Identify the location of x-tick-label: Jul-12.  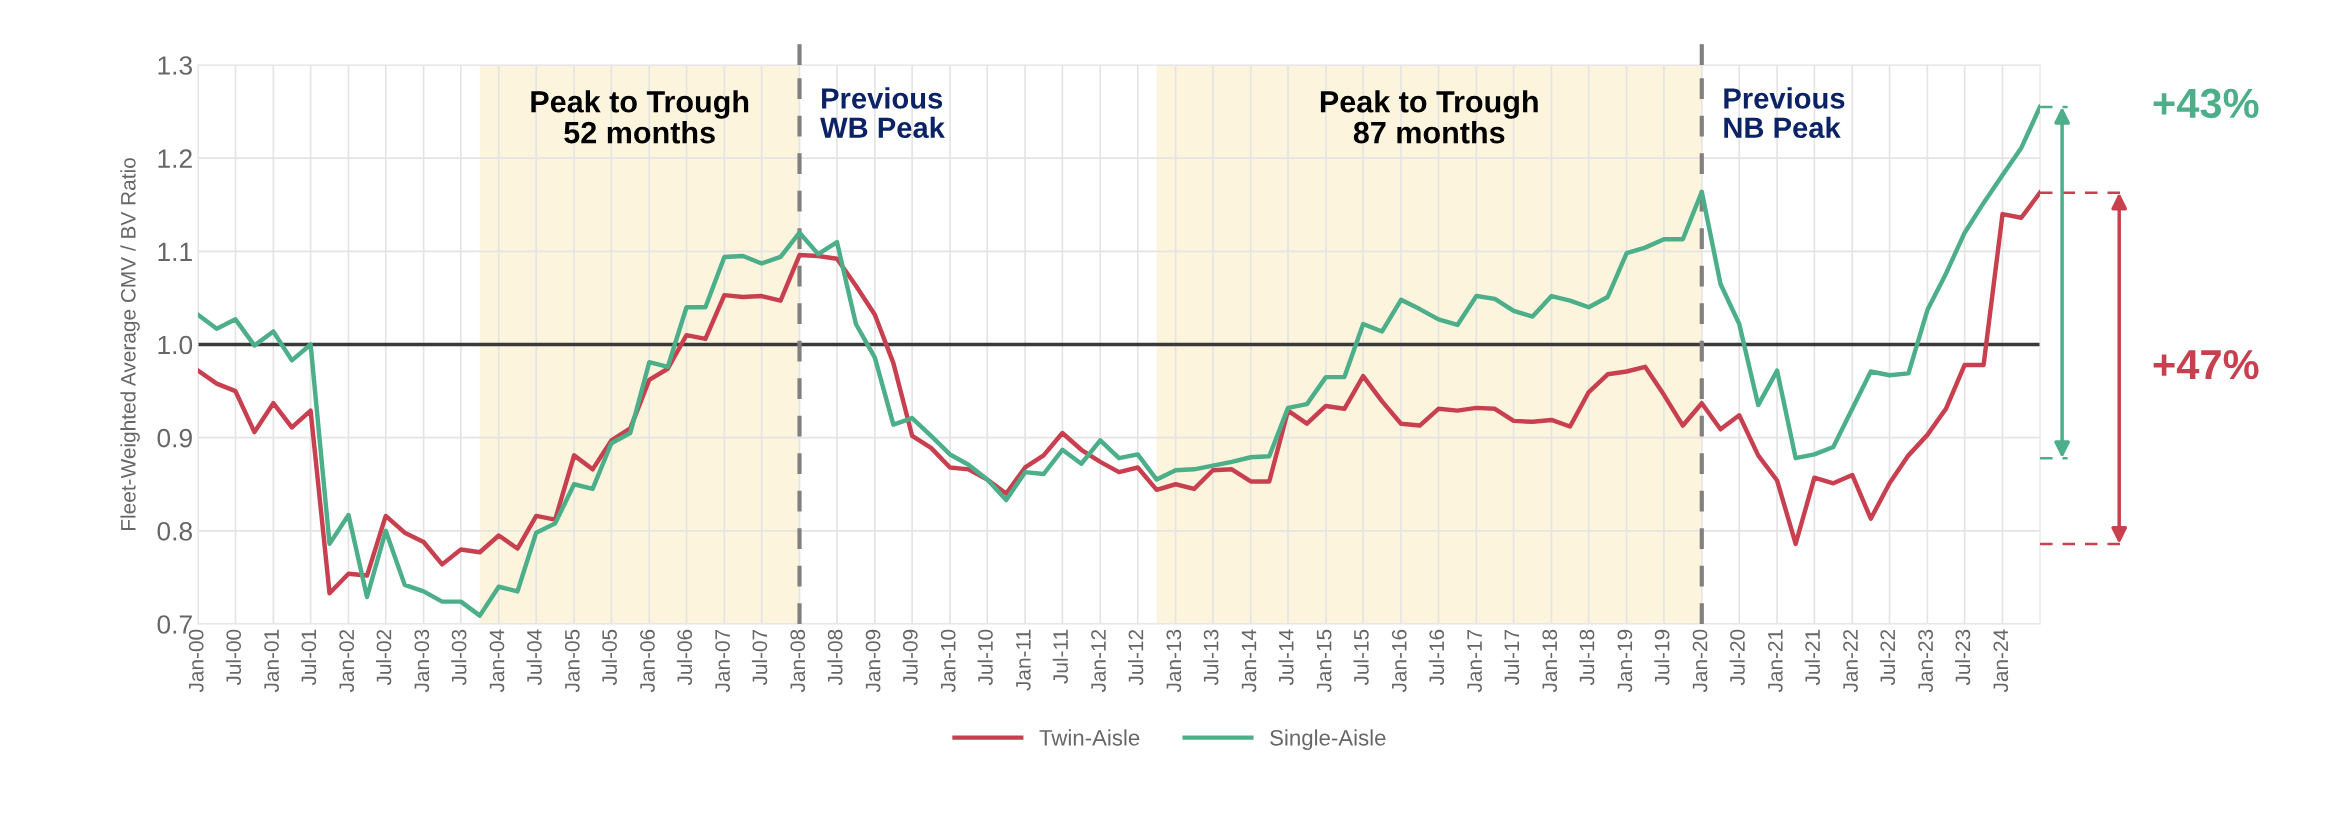
(1136, 657).